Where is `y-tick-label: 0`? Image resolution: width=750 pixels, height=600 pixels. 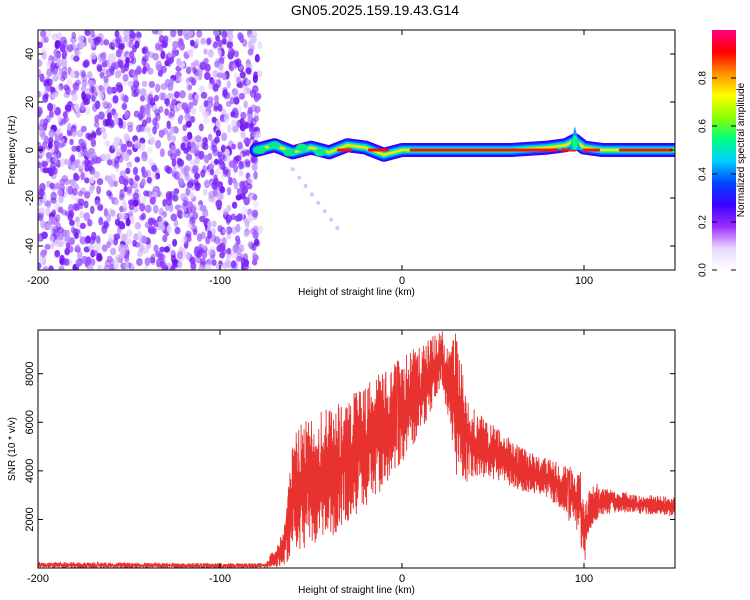
y-tick-label: 0 is located at coordinates (30, 150).